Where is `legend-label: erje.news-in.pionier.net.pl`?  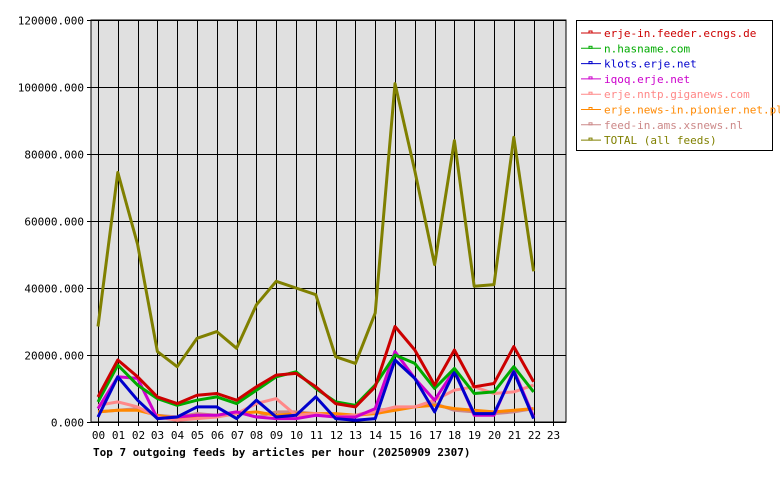
legend-label: erje.news-in.pionier.net.pl is located at coordinates (692, 110).